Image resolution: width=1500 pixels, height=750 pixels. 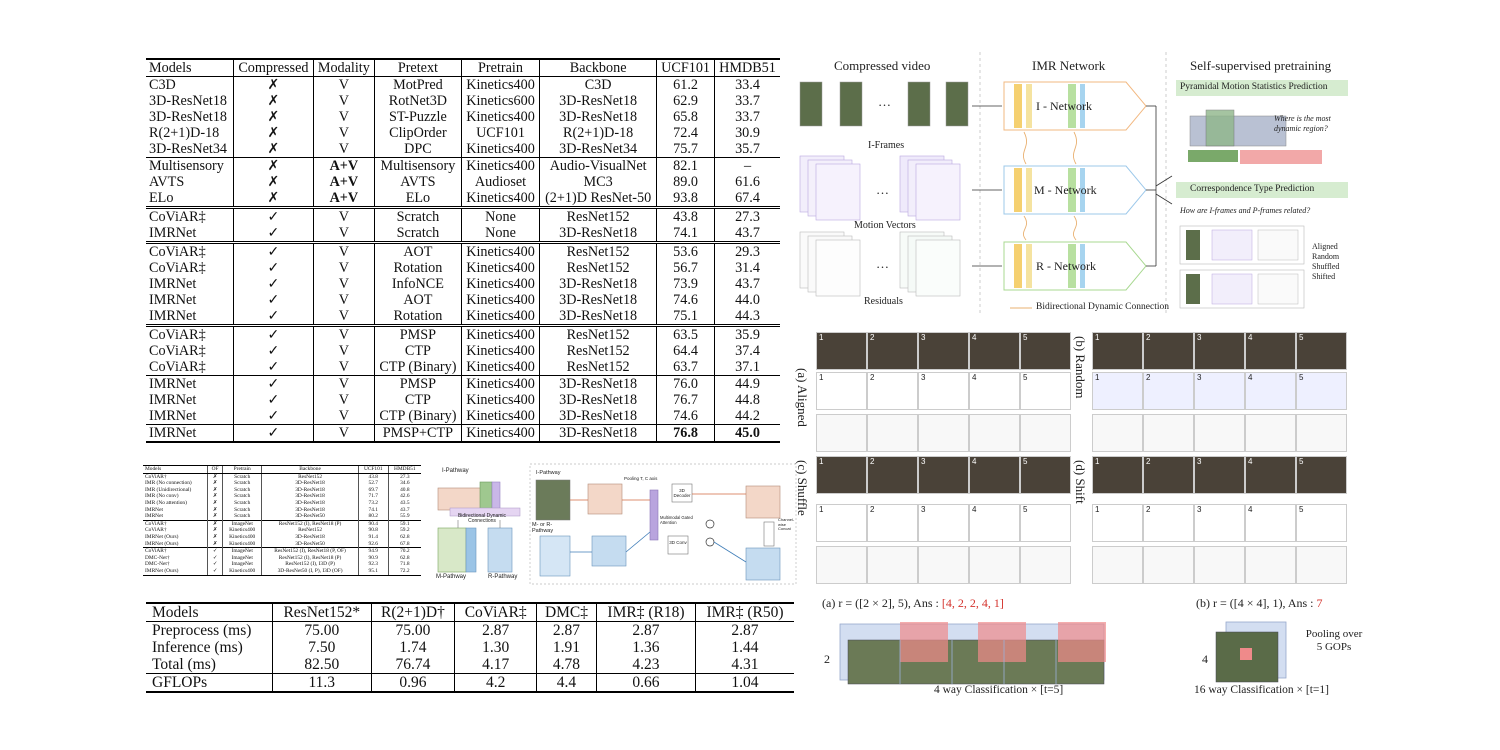 I want to click on table-cell: 3D-ResNet34, so click(x=598, y=149).